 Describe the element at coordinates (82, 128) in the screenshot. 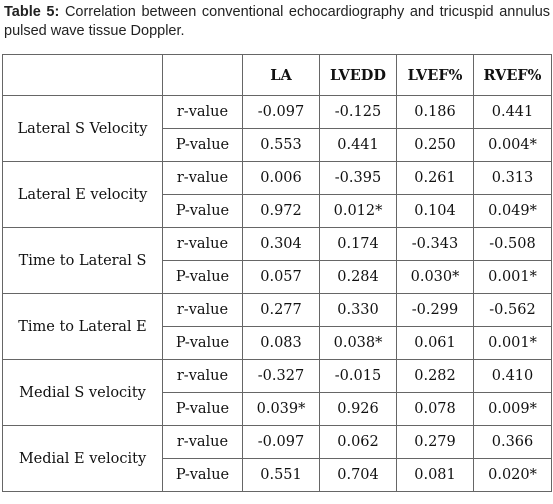

I see `measure-label: Lateral S Velocity` at that location.